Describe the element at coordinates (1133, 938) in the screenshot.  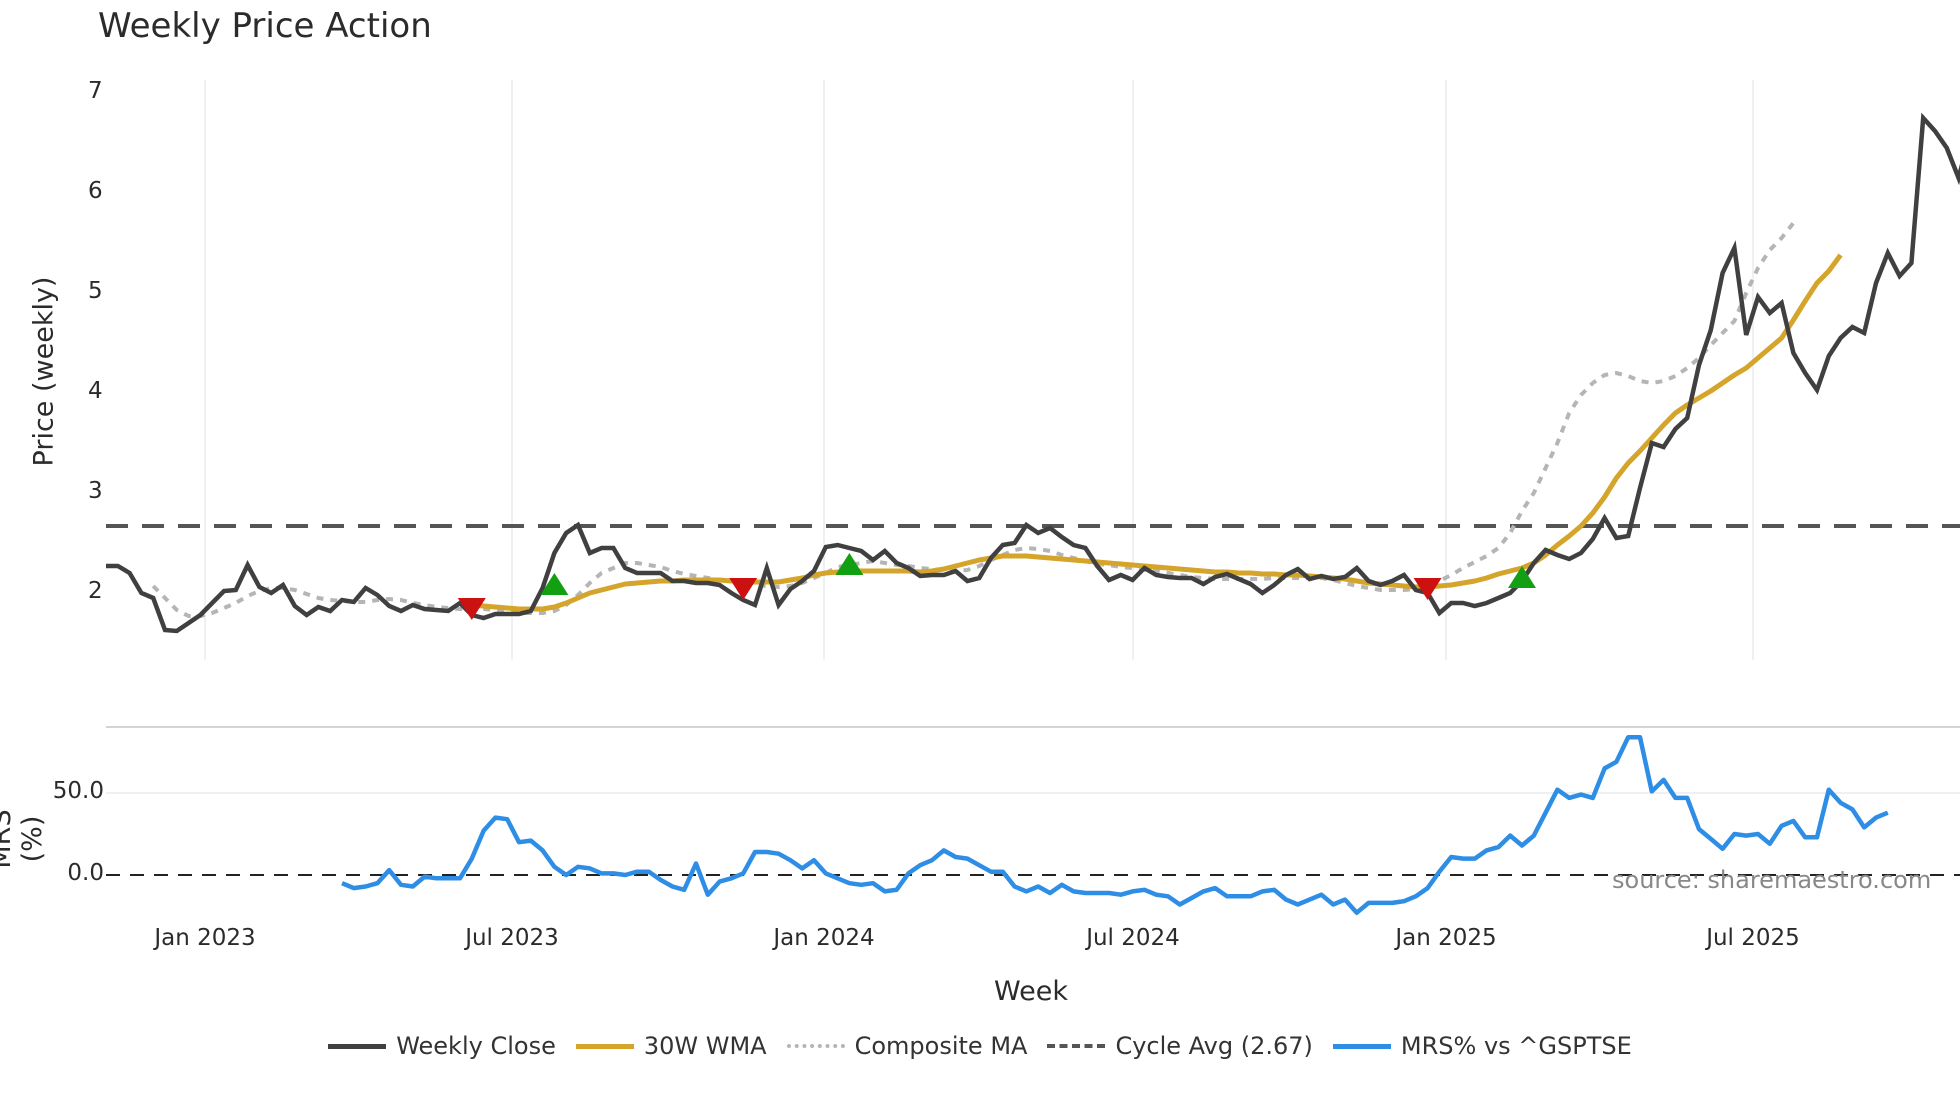
I see `x-tick: Jul 2024` at that location.